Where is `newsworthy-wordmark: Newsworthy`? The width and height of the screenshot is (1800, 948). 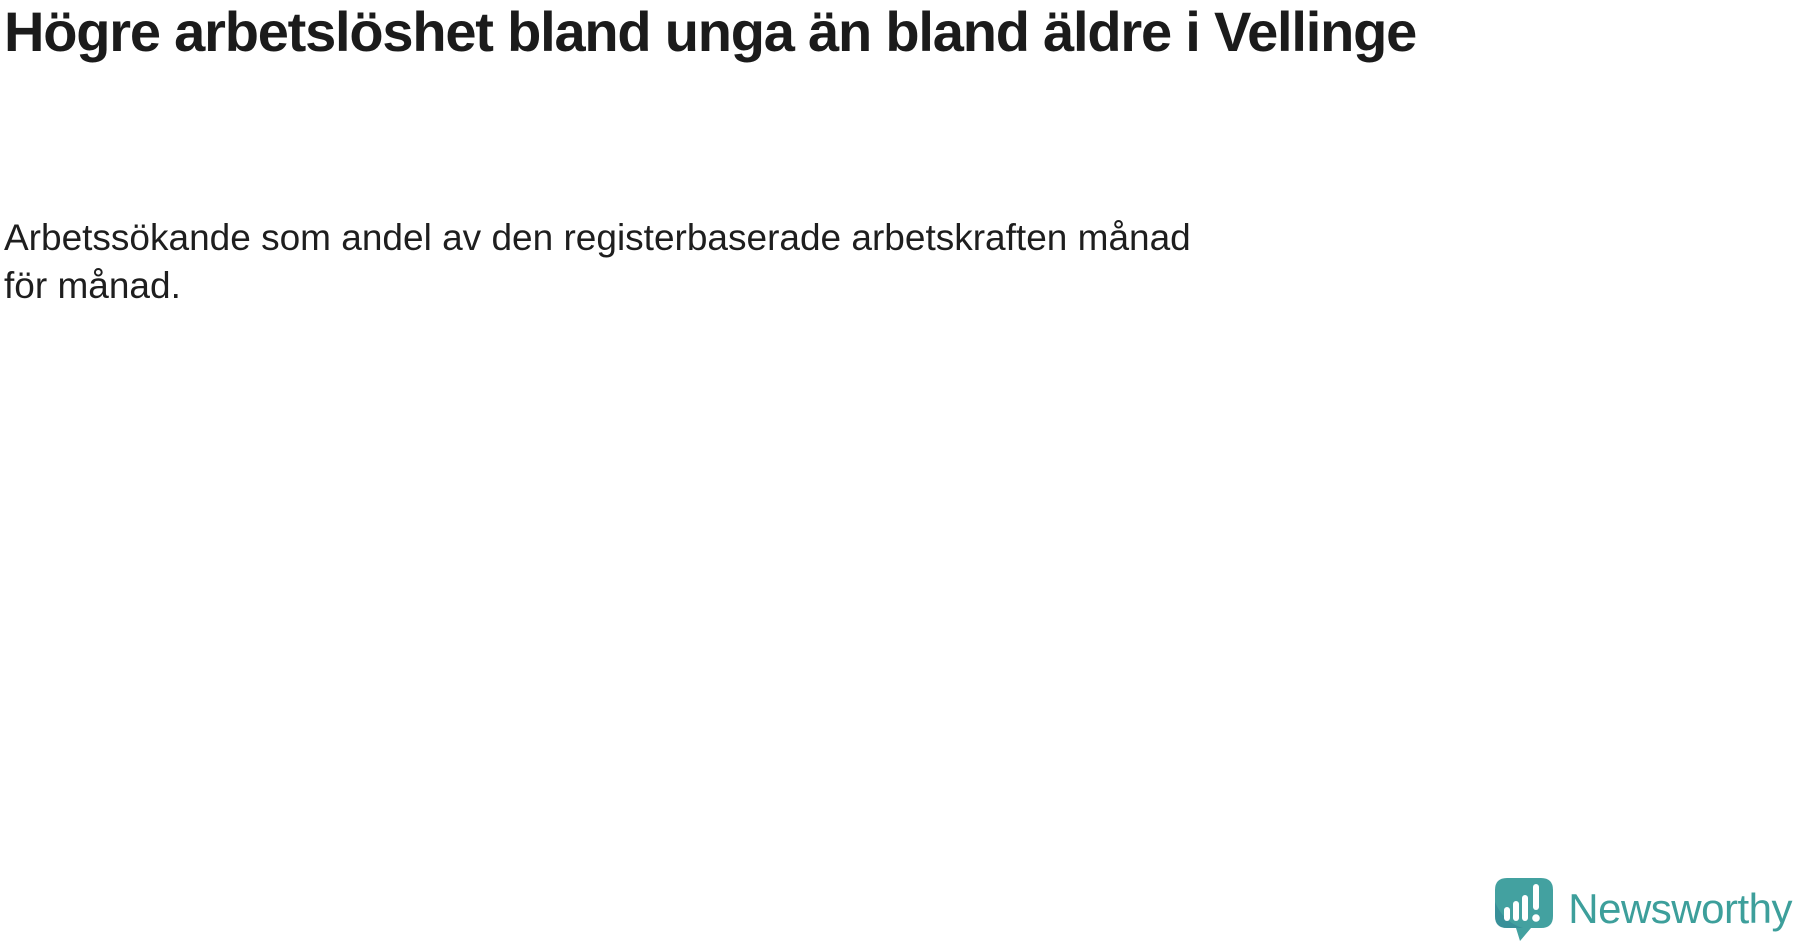 newsworthy-wordmark: Newsworthy is located at coordinates (1680, 908).